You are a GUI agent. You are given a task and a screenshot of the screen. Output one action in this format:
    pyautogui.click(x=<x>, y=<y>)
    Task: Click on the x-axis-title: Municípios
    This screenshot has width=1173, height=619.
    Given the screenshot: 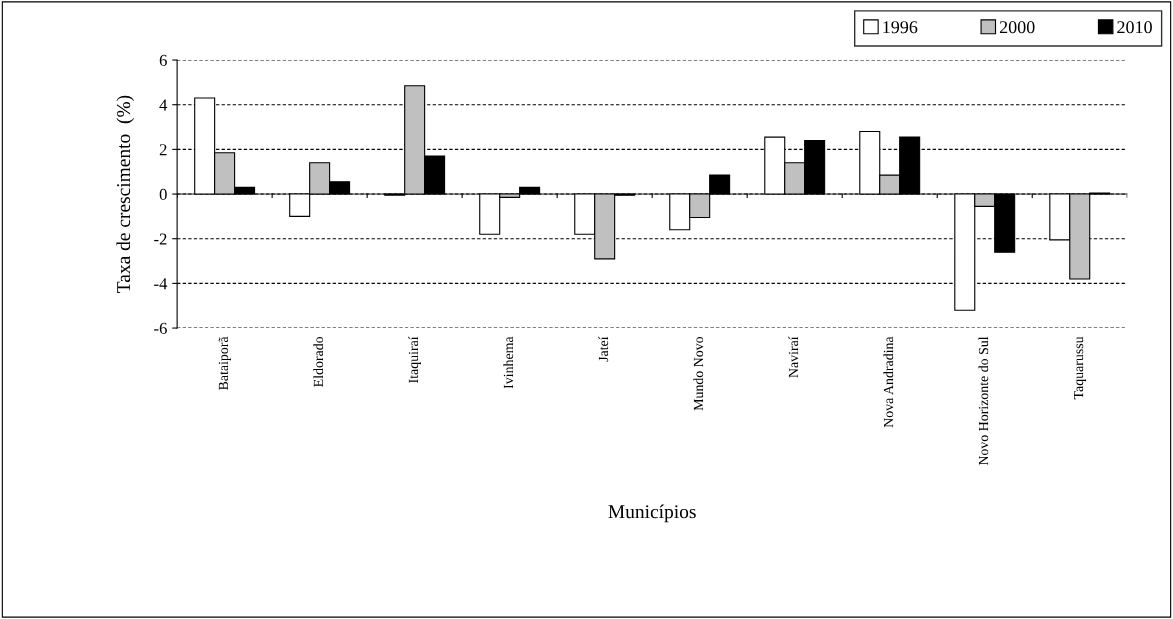 What is the action you would take?
    pyautogui.click(x=652, y=513)
    